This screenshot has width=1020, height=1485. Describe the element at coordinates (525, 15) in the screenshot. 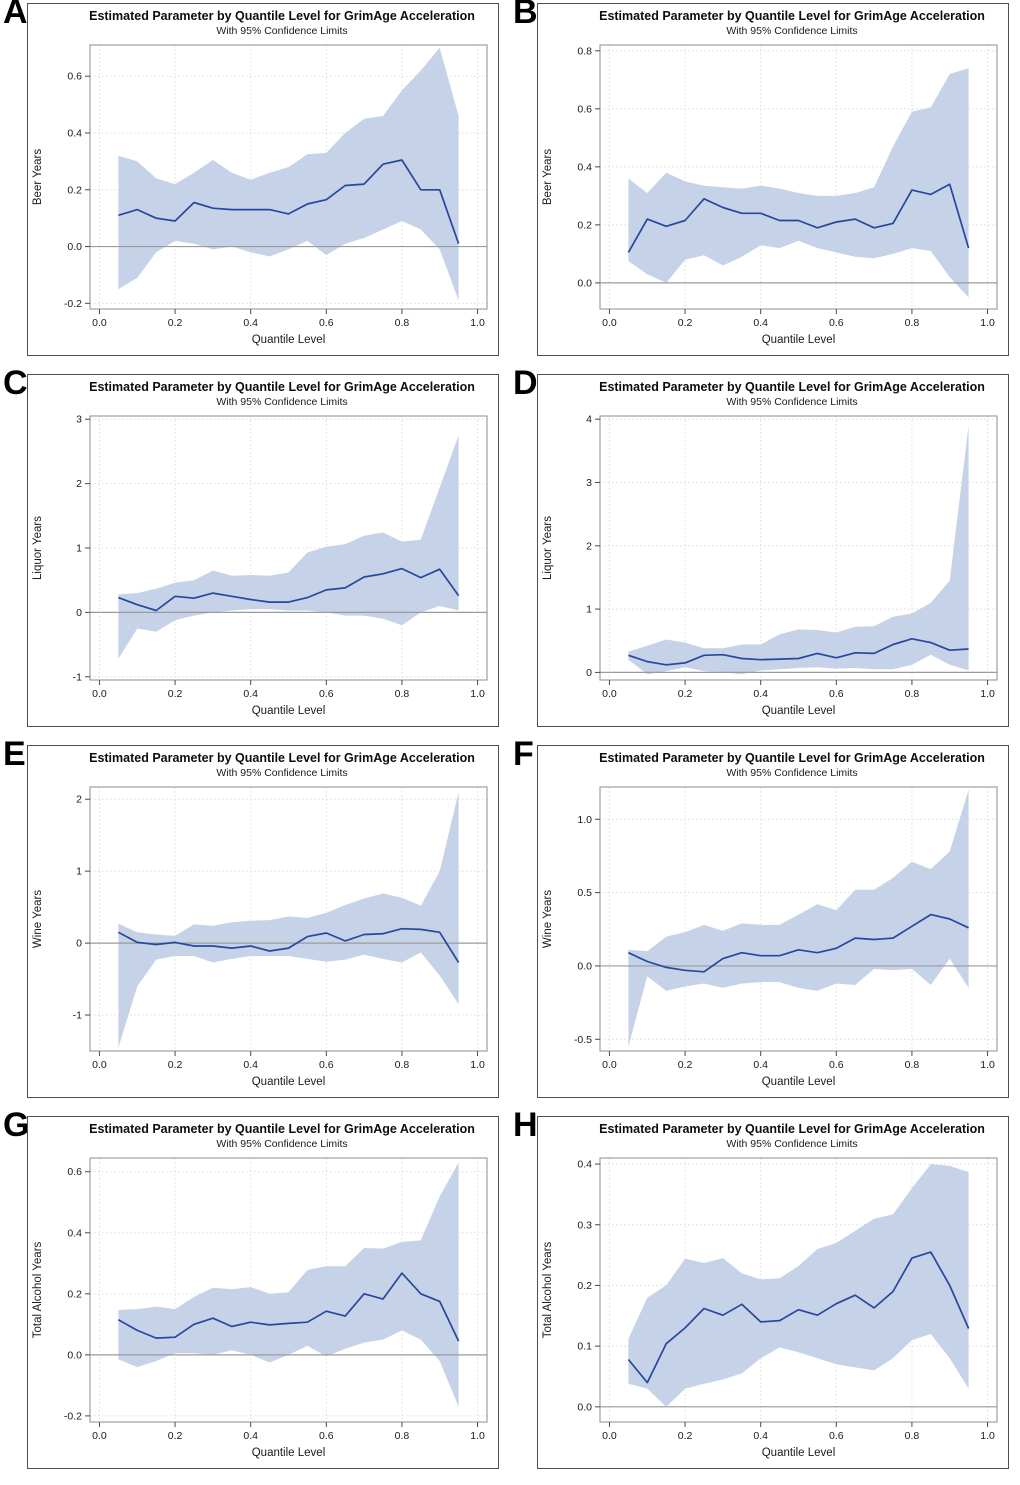

I see `panel-label: B` at that location.